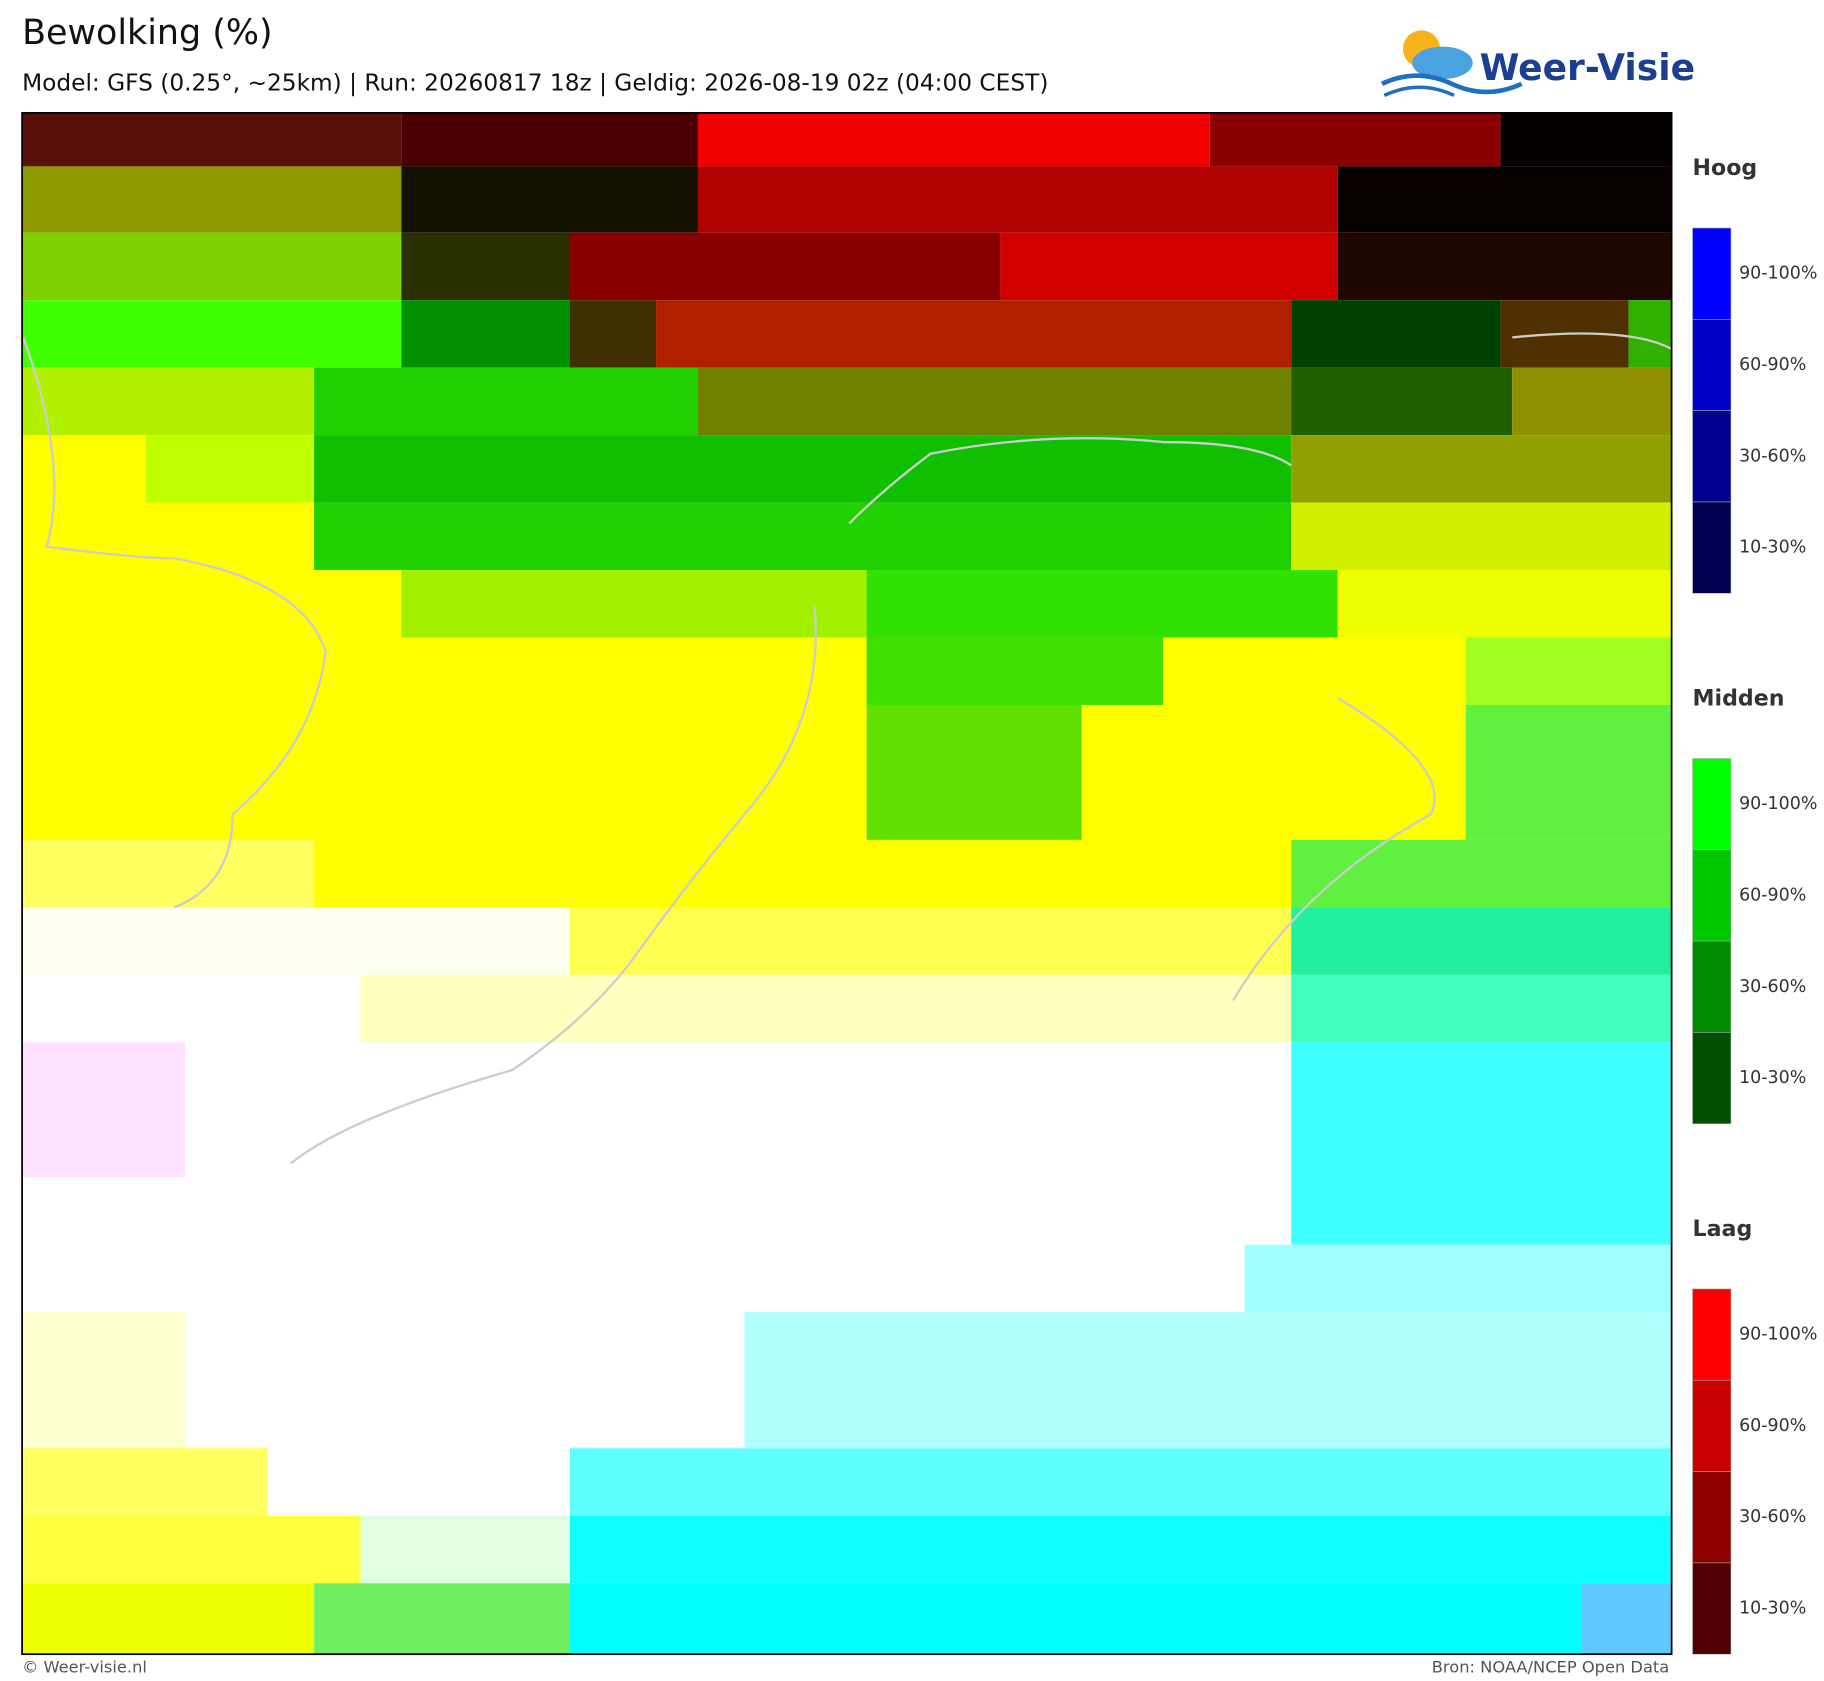  Describe the element at coordinates (1725, 168) in the screenshot. I see `legend-title: Hoog` at that location.